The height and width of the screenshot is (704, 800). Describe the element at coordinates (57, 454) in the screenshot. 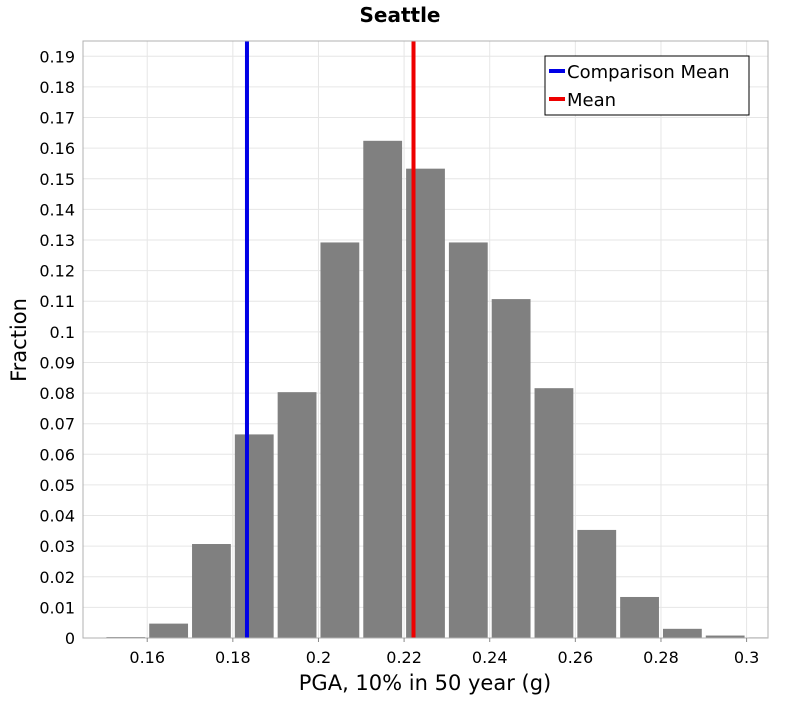

I see `y-tick-label: 0.06` at that location.